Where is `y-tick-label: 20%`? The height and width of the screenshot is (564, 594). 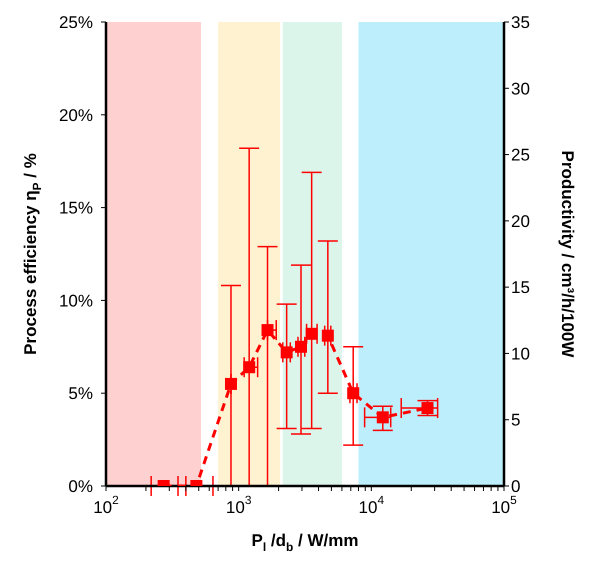
y-tick-label: 20% is located at coordinates (75, 114).